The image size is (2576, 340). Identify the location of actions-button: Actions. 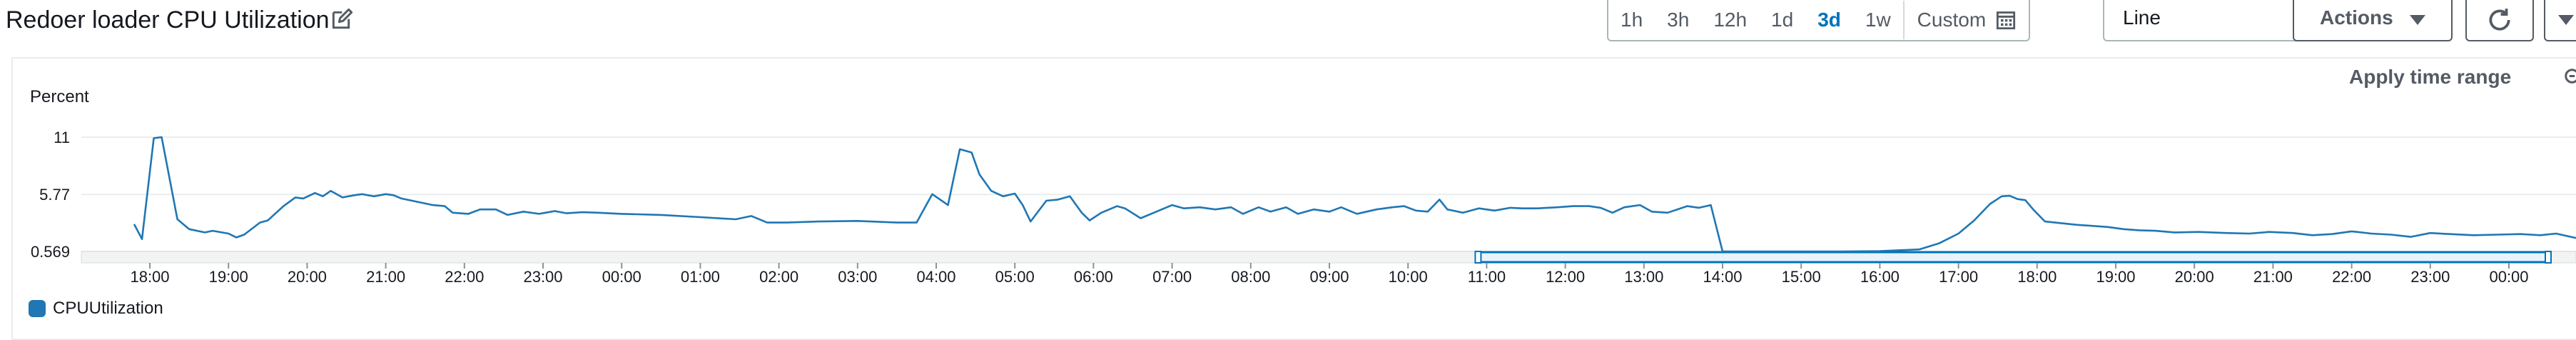
(2373, 20).